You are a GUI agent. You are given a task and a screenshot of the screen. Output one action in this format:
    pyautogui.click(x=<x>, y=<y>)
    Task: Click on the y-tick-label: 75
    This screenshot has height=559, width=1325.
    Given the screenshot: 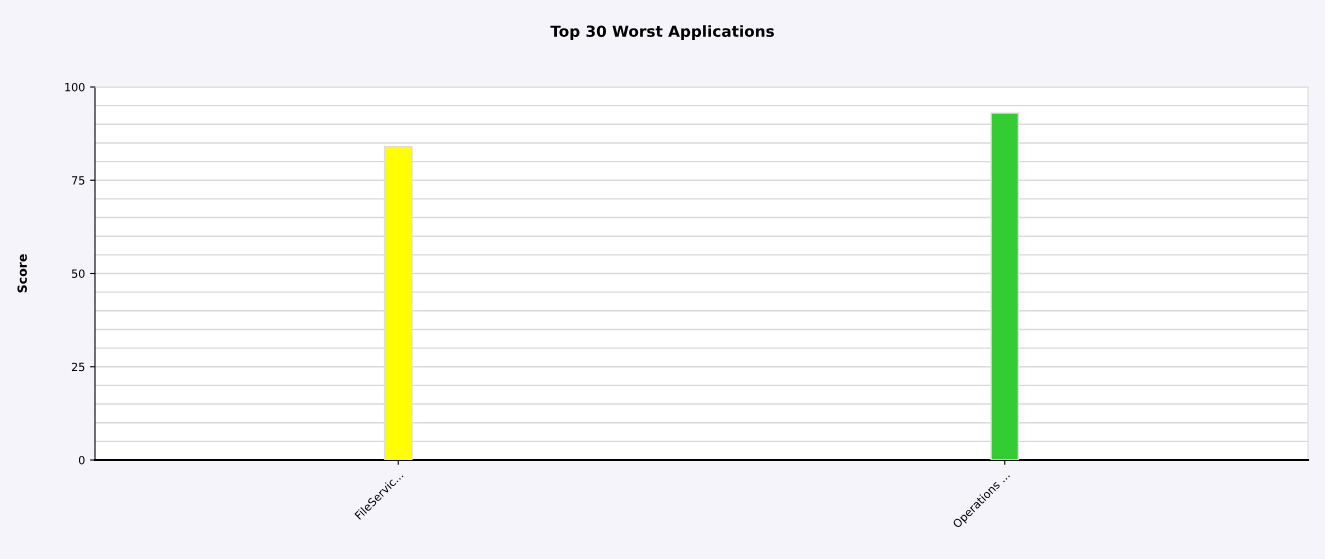 What is the action you would take?
    pyautogui.click(x=78, y=180)
    